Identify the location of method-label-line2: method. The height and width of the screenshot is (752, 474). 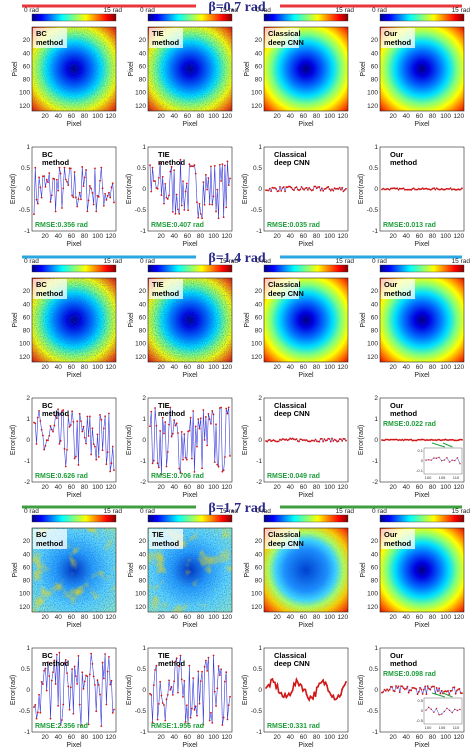
(50, 42).